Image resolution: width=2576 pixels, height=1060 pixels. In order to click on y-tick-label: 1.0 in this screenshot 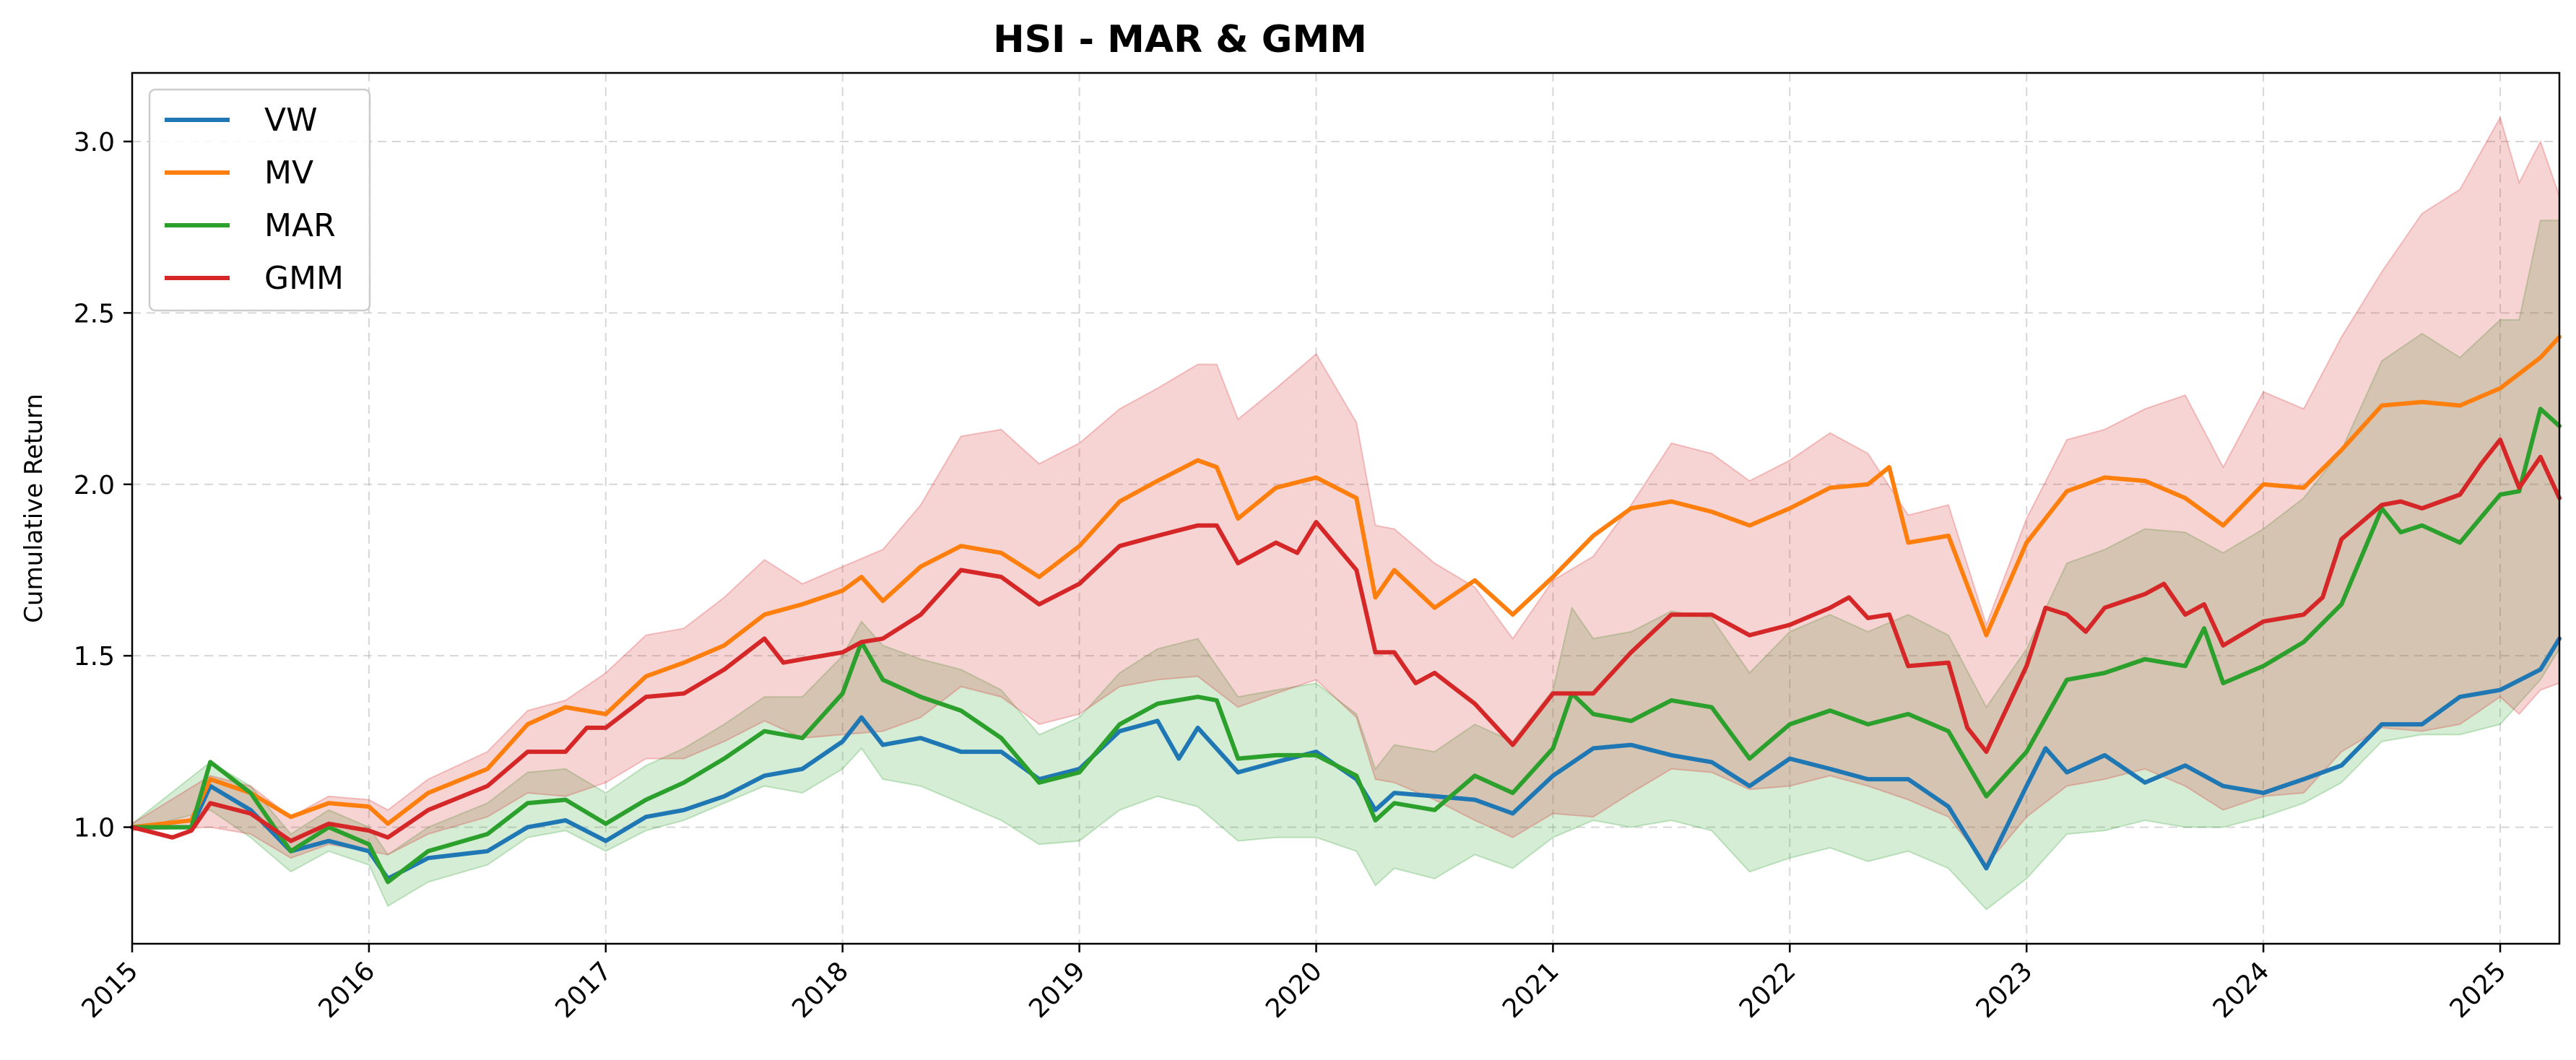, I will do `click(94, 828)`.